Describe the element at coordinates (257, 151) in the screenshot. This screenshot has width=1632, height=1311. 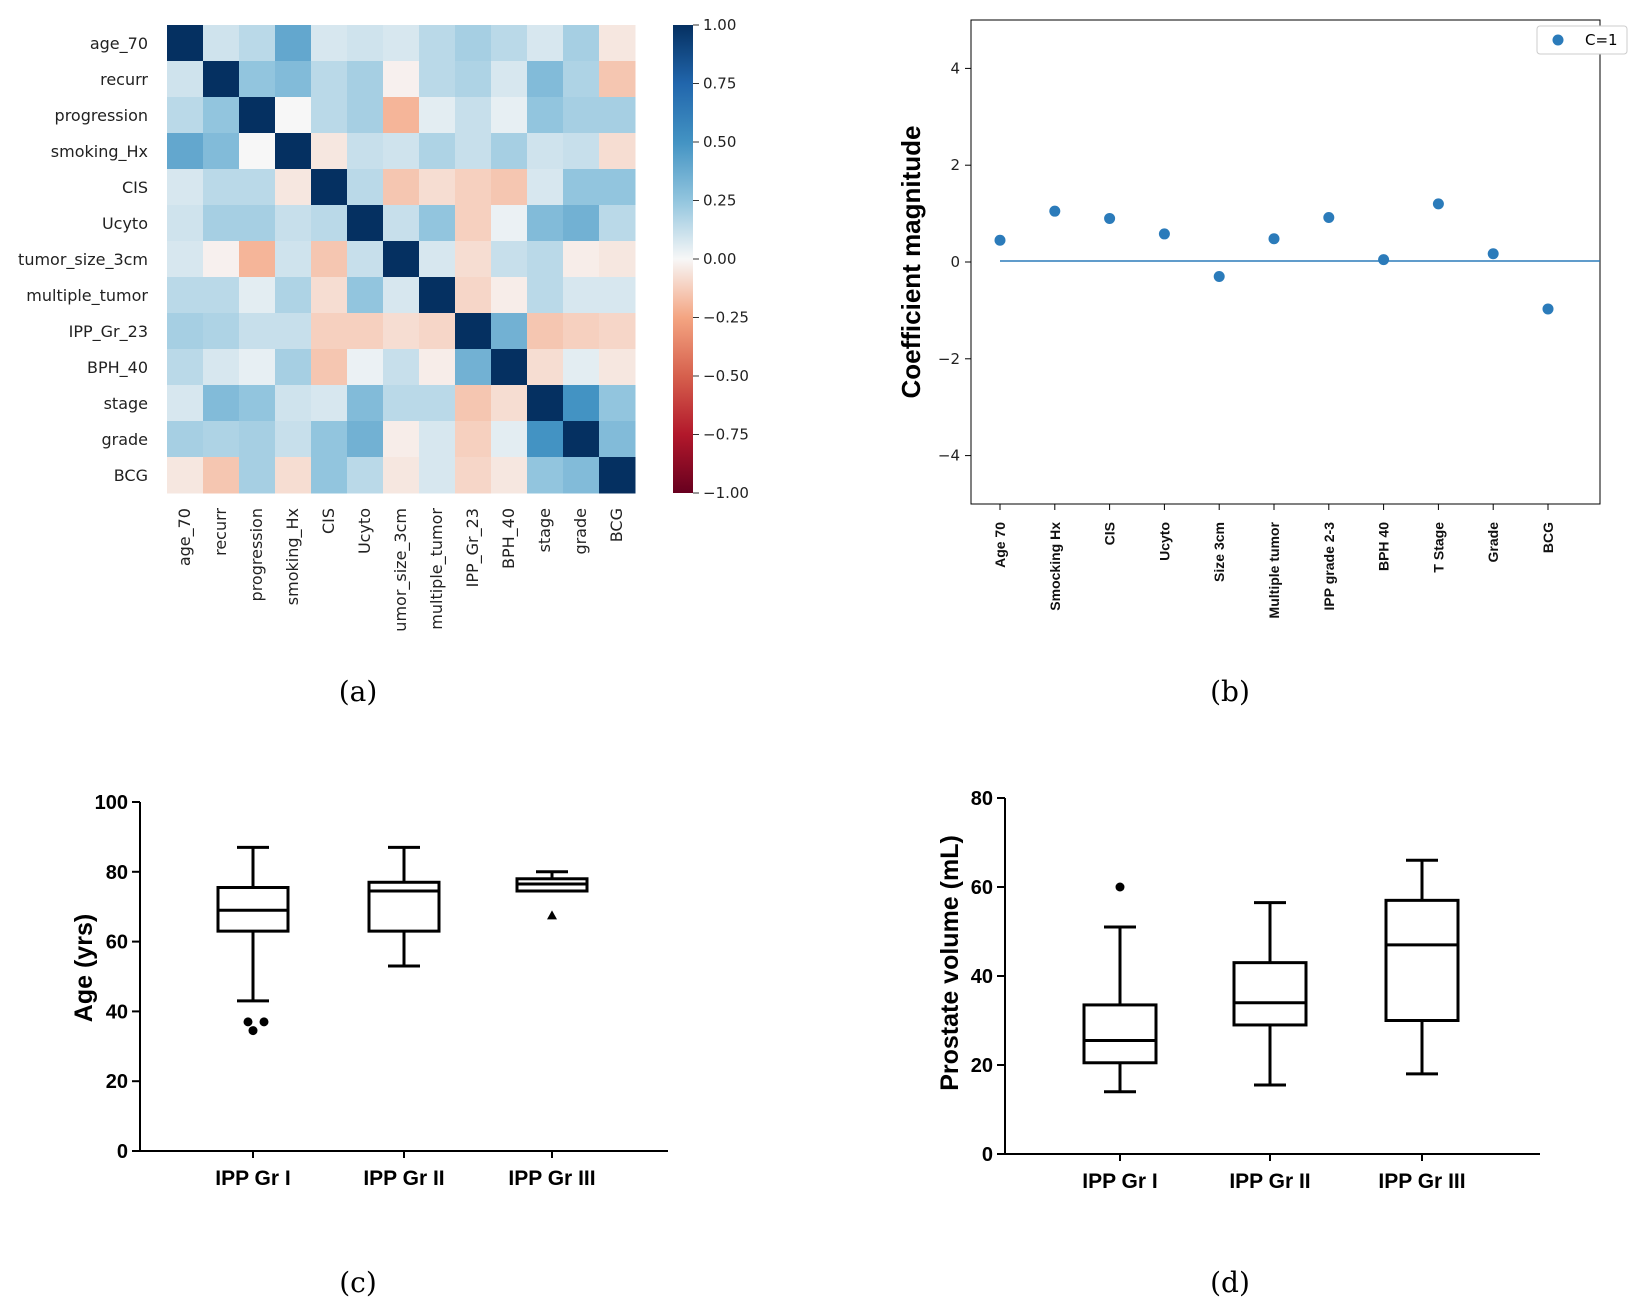
I see `heat-cell-smoking-hx-progression` at that location.